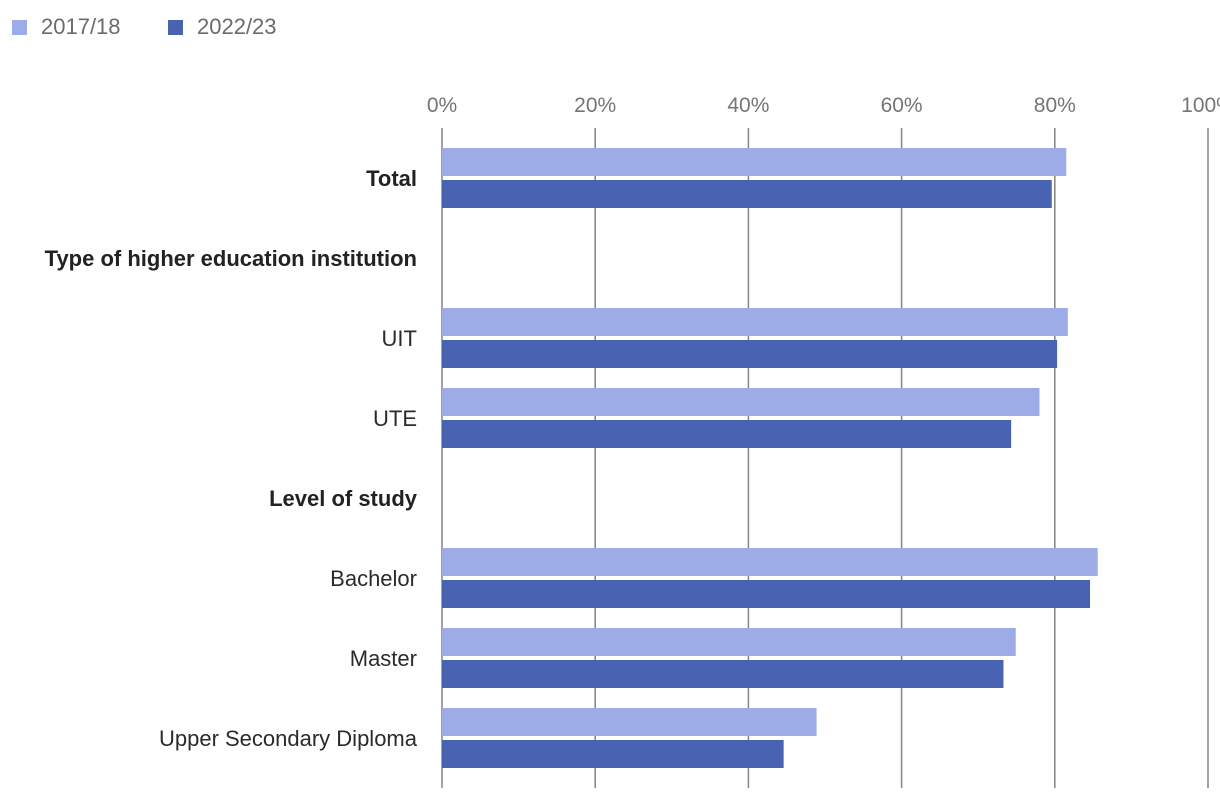 The height and width of the screenshot is (800, 1220). What do you see at coordinates (1200, 105) in the screenshot?
I see `x-tick-label: 100%` at bounding box center [1200, 105].